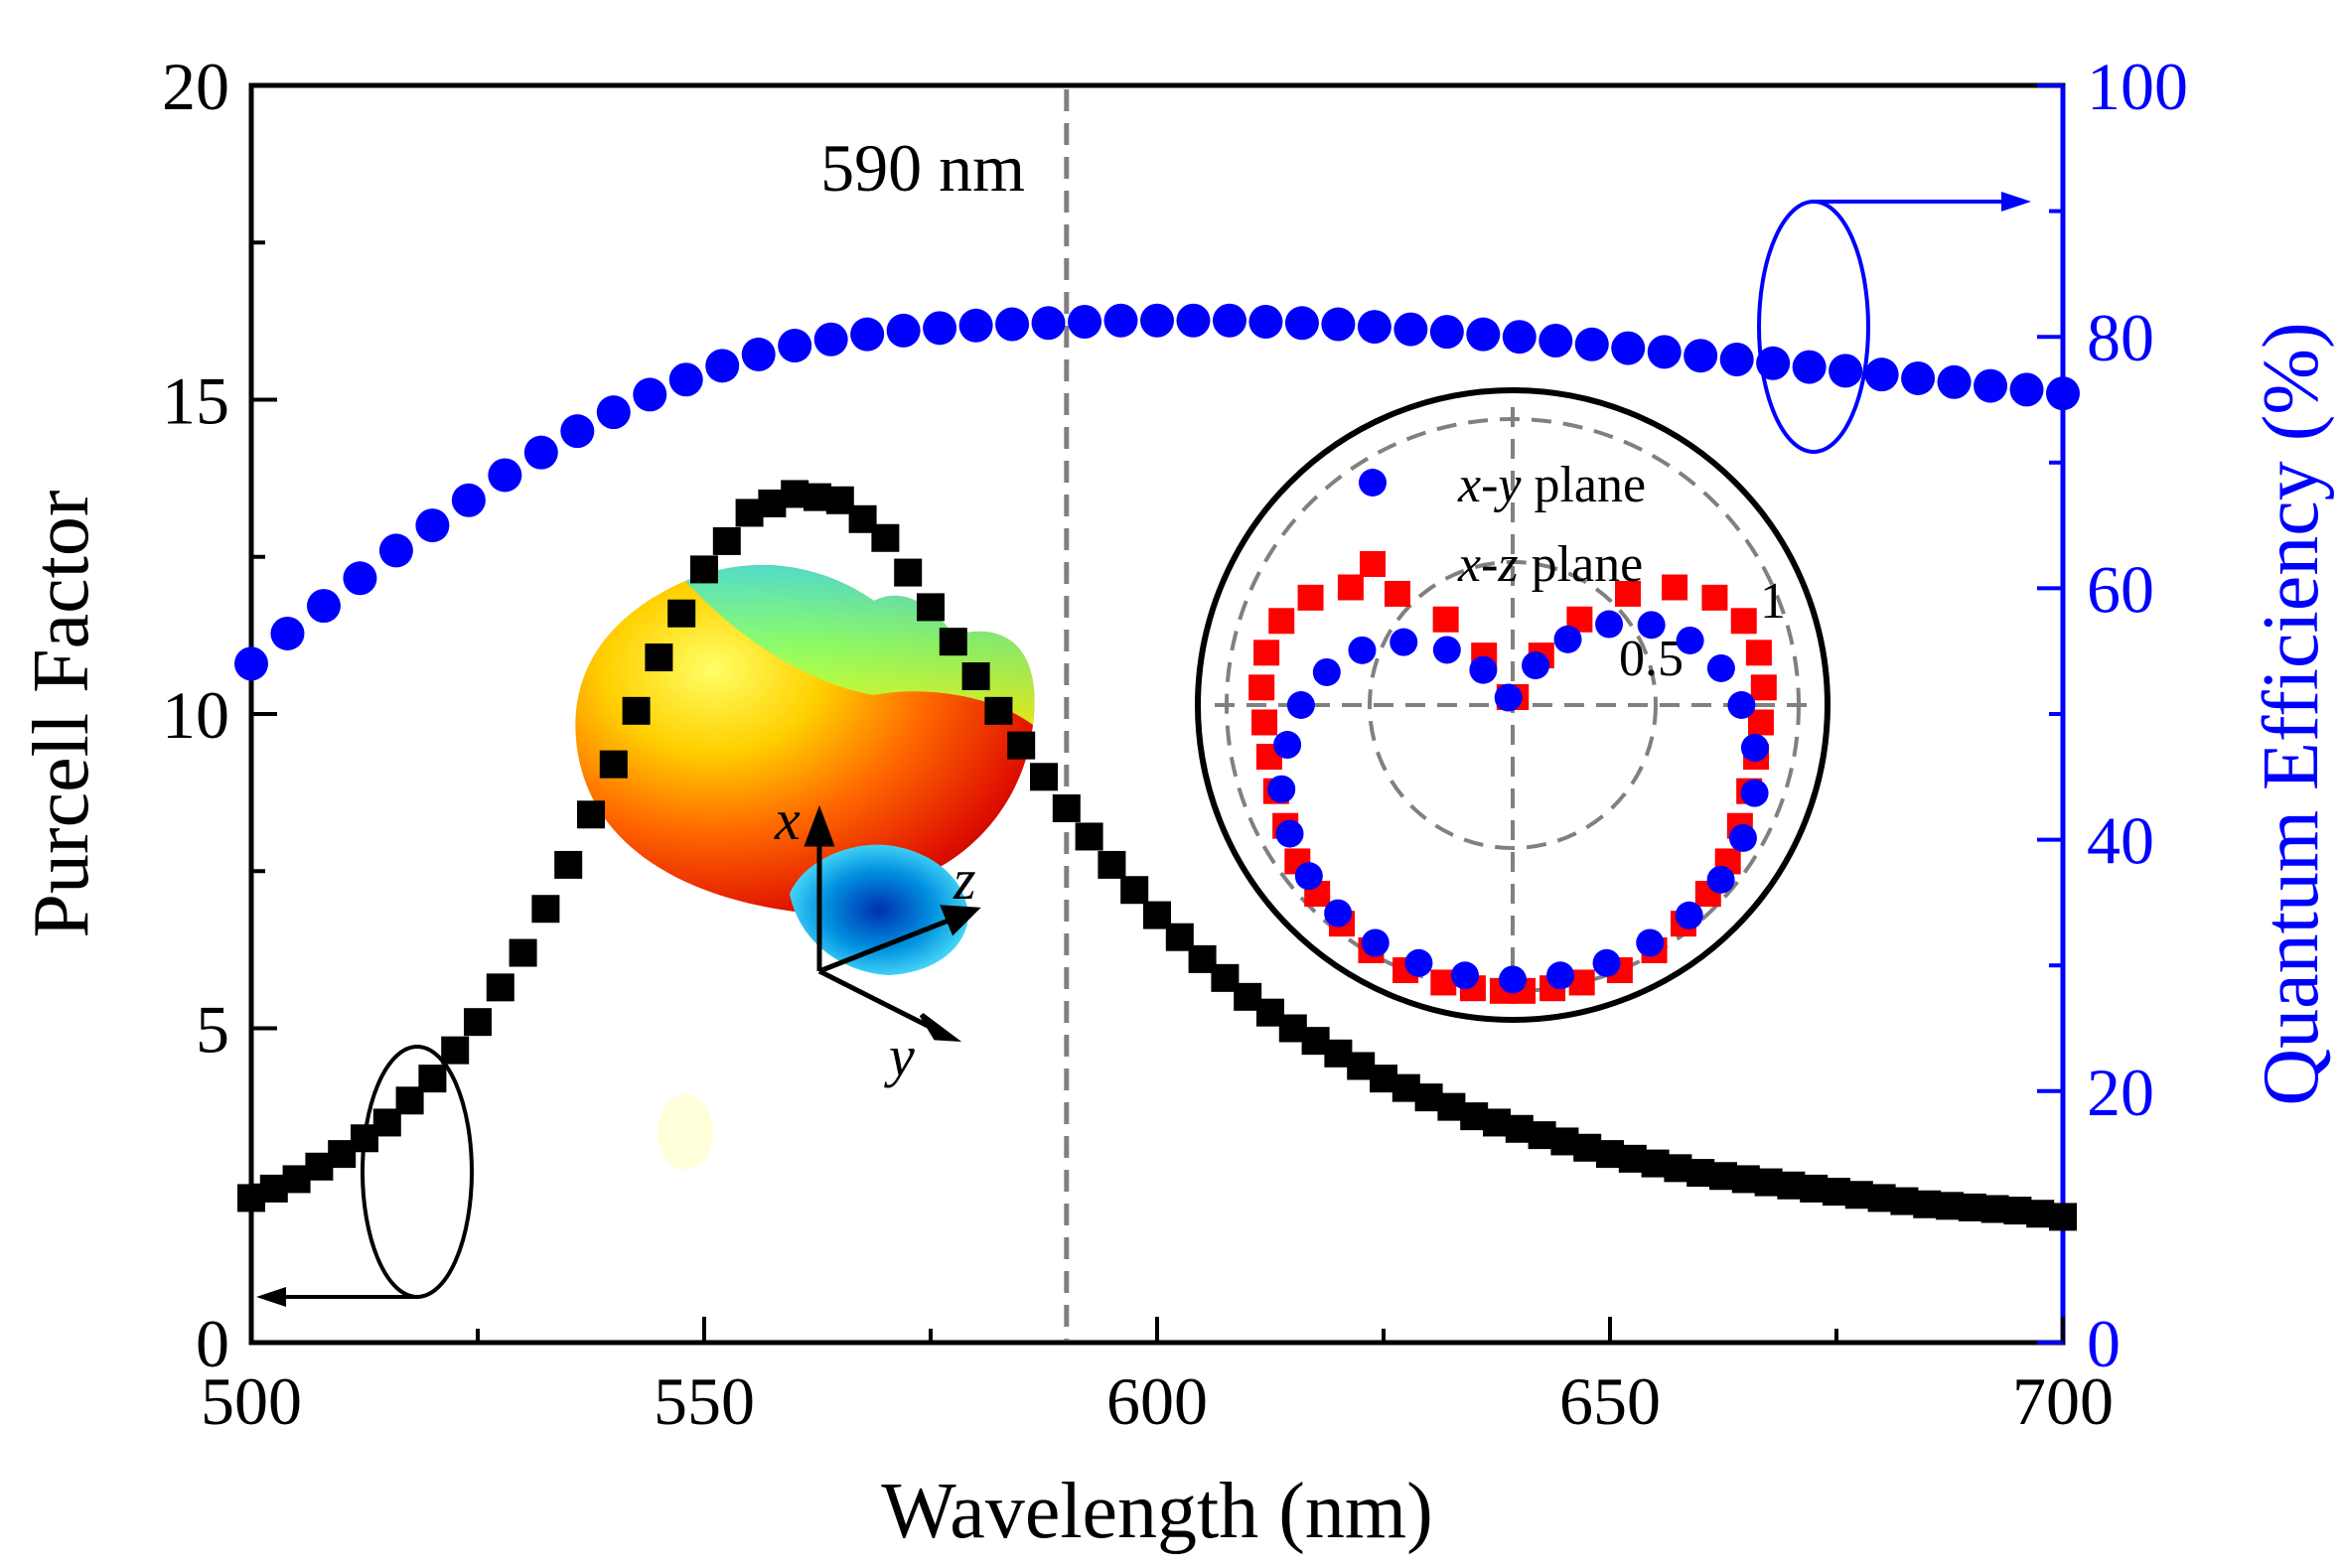  I want to click on y2-tick-label: 100, so click(2138, 86).